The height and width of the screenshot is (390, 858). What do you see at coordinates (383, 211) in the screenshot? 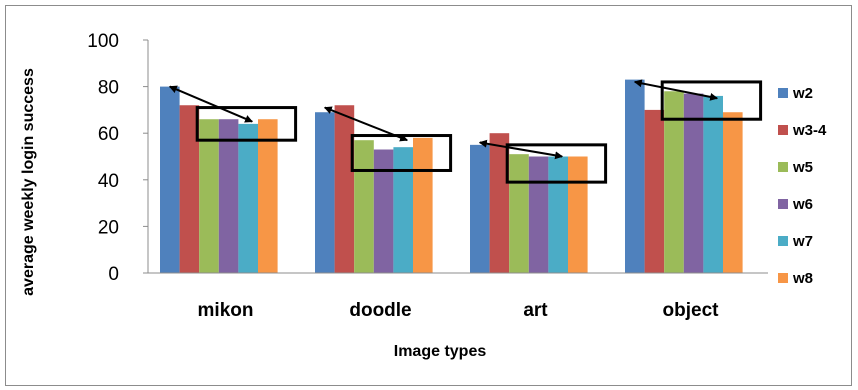
I see `bar-doodle-w6` at bounding box center [383, 211].